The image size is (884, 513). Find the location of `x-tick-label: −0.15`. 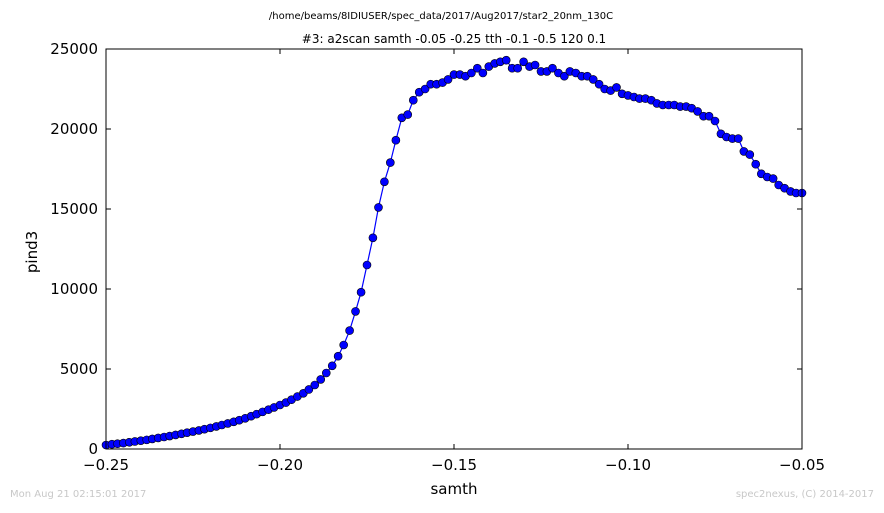

x-tick-label: −0.15 is located at coordinates (454, 465).